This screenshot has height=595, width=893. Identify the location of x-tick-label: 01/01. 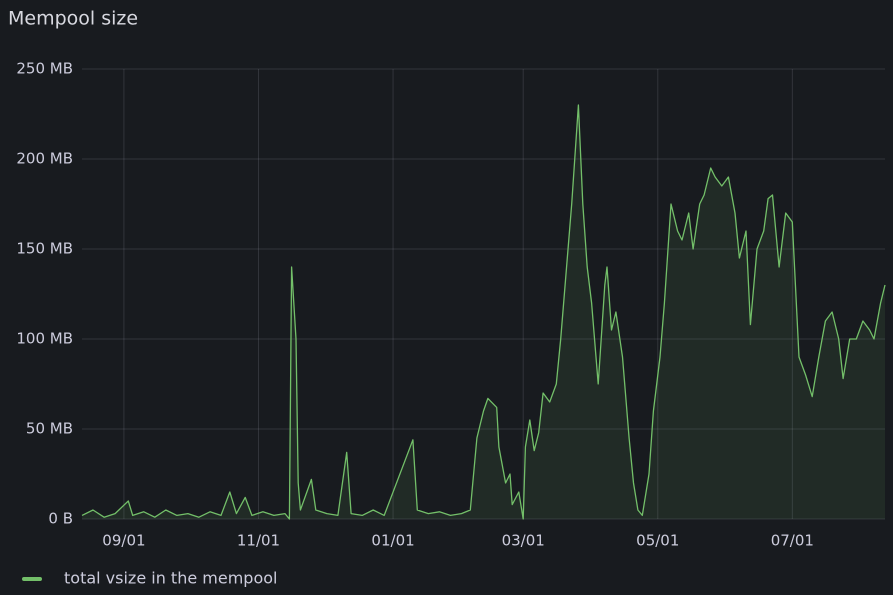
(392, 541).